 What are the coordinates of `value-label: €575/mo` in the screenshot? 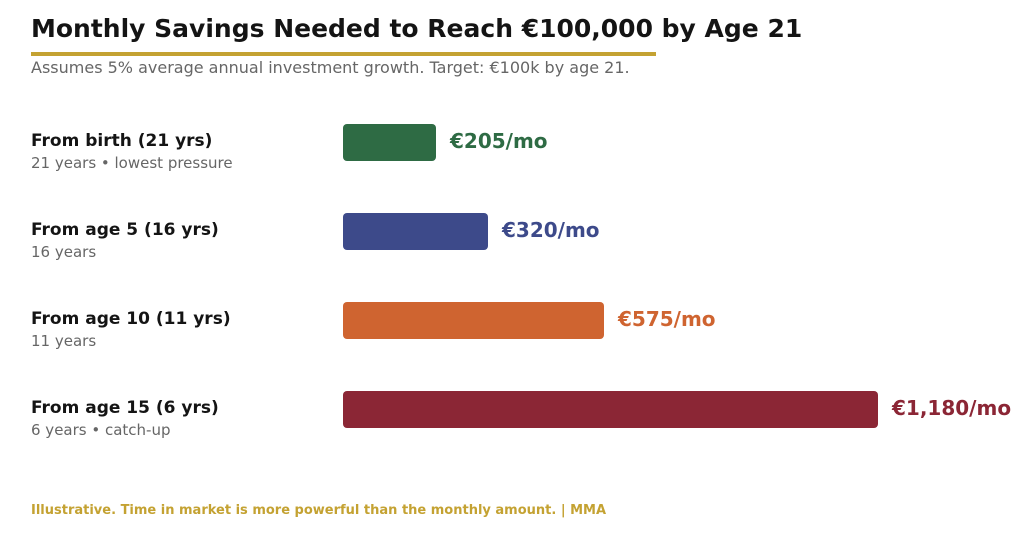 It's located at (667, 319).